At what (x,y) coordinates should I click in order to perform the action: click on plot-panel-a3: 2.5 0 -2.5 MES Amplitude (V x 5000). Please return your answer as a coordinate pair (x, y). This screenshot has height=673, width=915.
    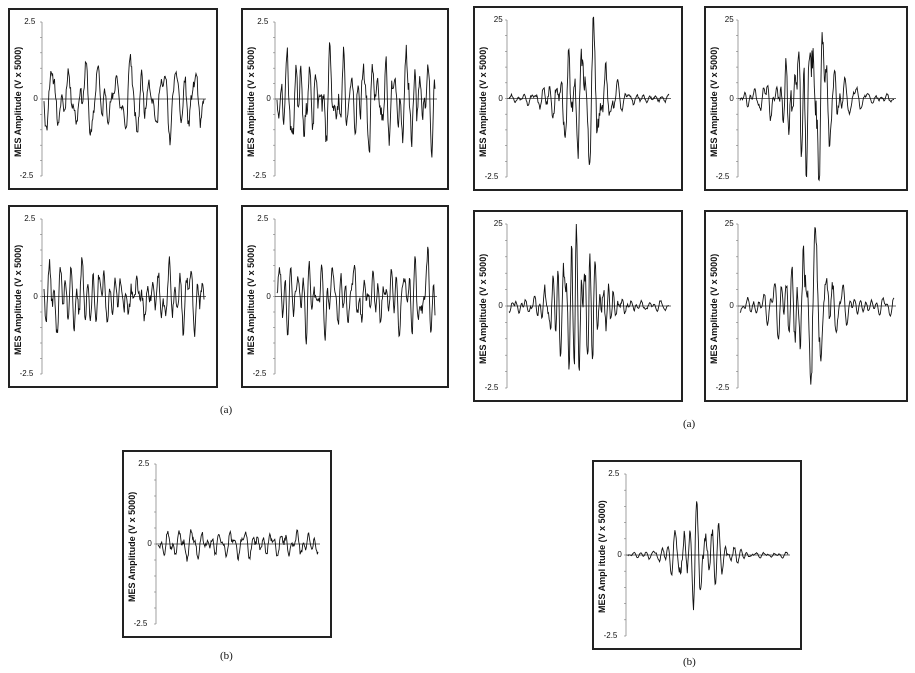
    Looking at the image, I should click on (113, 296).